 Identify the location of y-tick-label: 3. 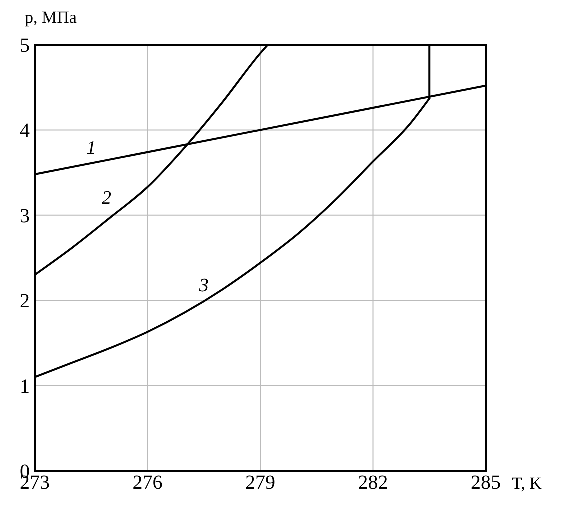
(25, 216).